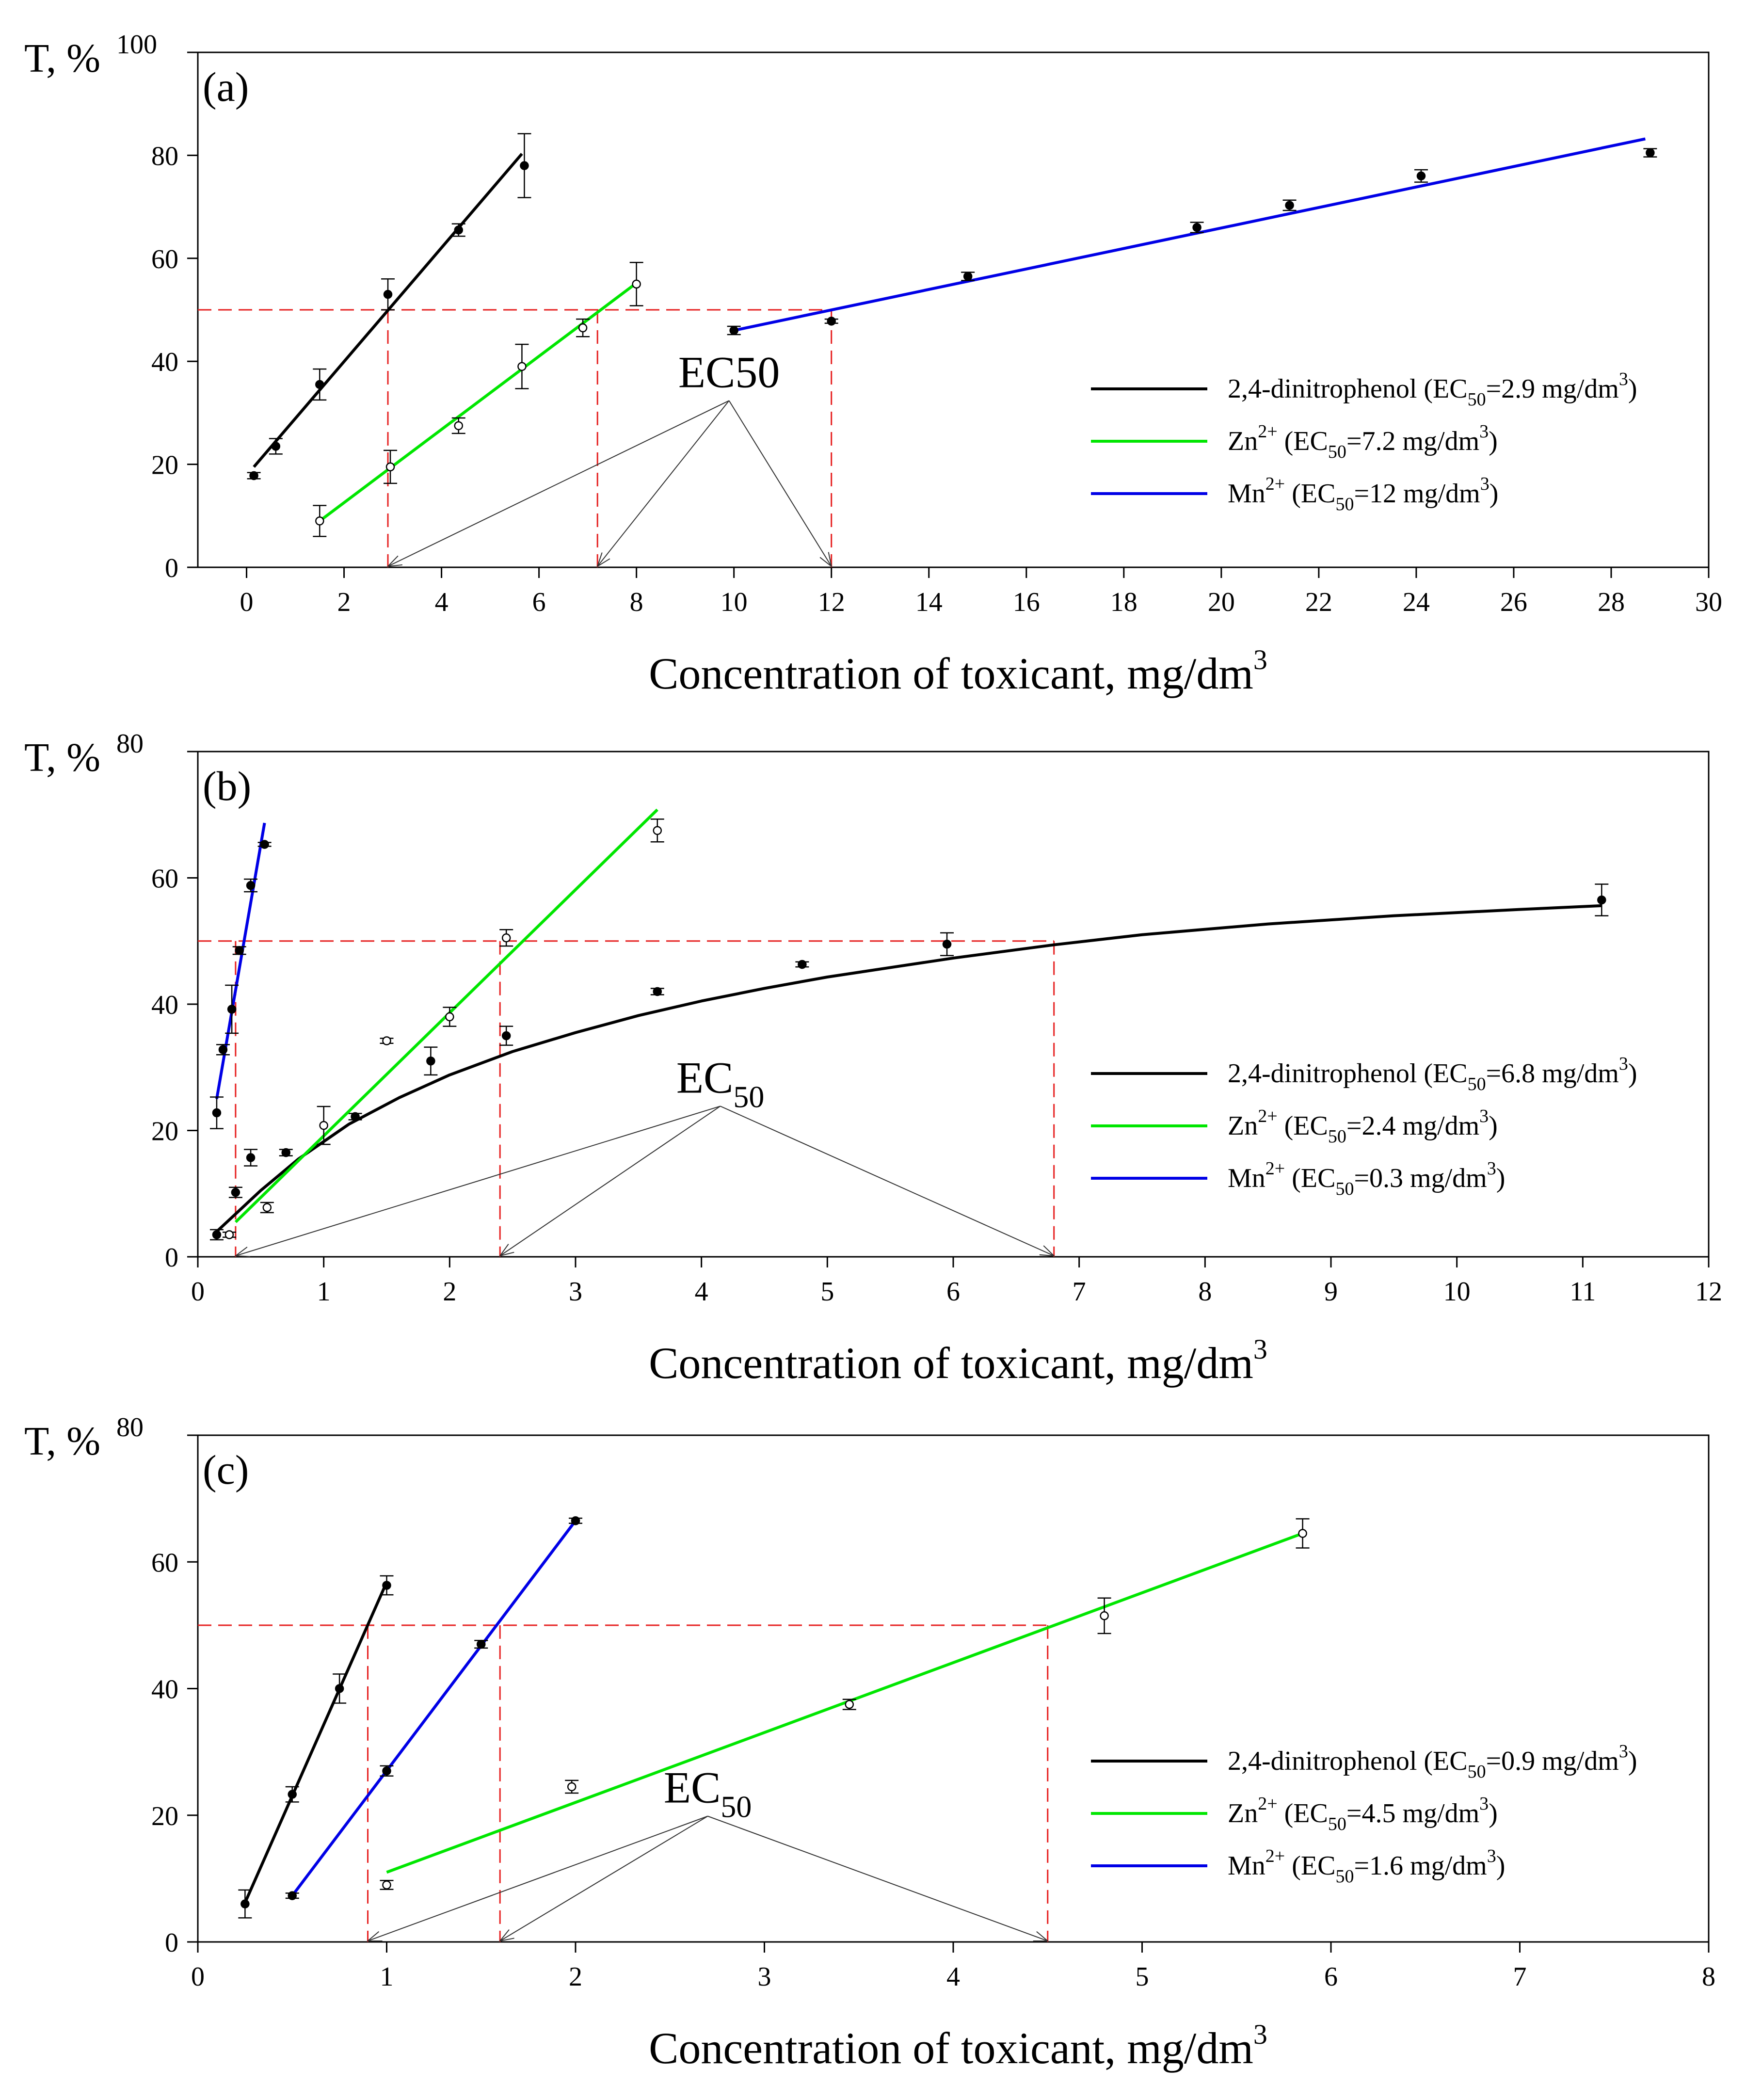  I want to click on x-tick-label: 14, so click(929, 602).